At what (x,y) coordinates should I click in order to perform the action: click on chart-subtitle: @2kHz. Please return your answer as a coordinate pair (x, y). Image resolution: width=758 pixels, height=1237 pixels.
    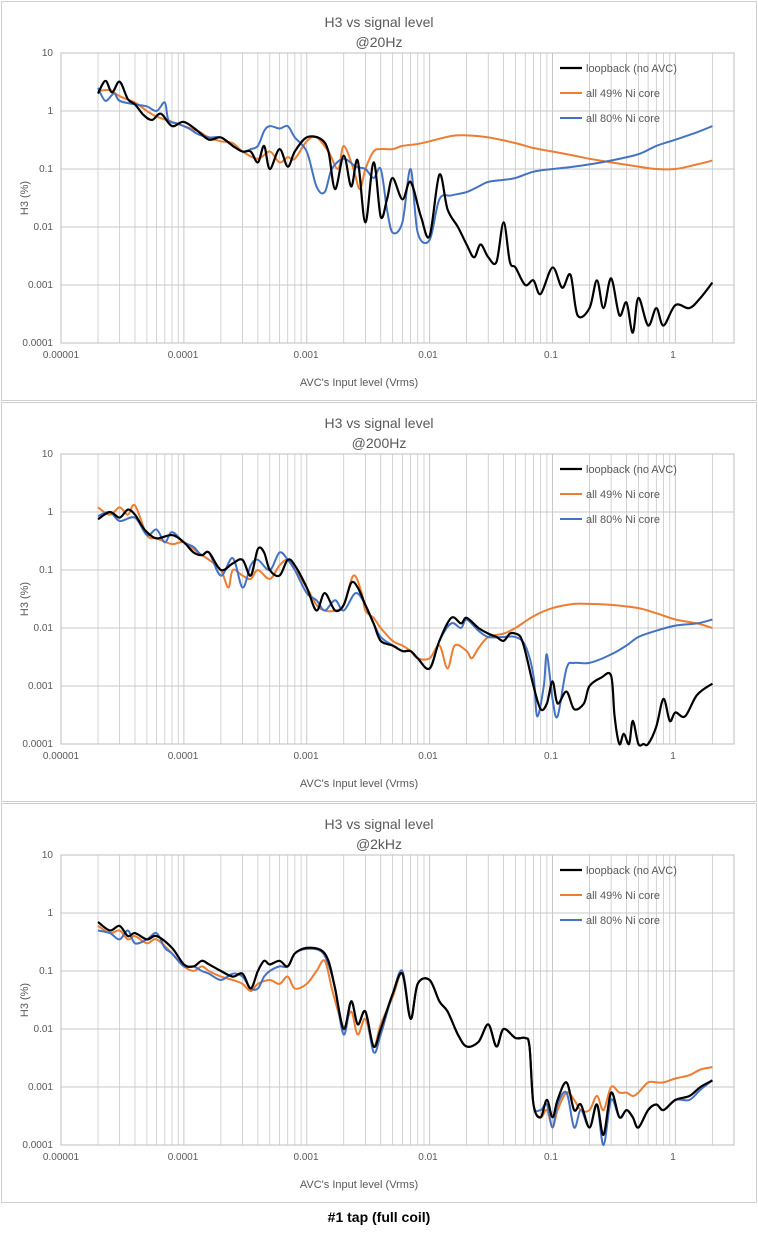
    Looking at the image, I should click on (379, 844).